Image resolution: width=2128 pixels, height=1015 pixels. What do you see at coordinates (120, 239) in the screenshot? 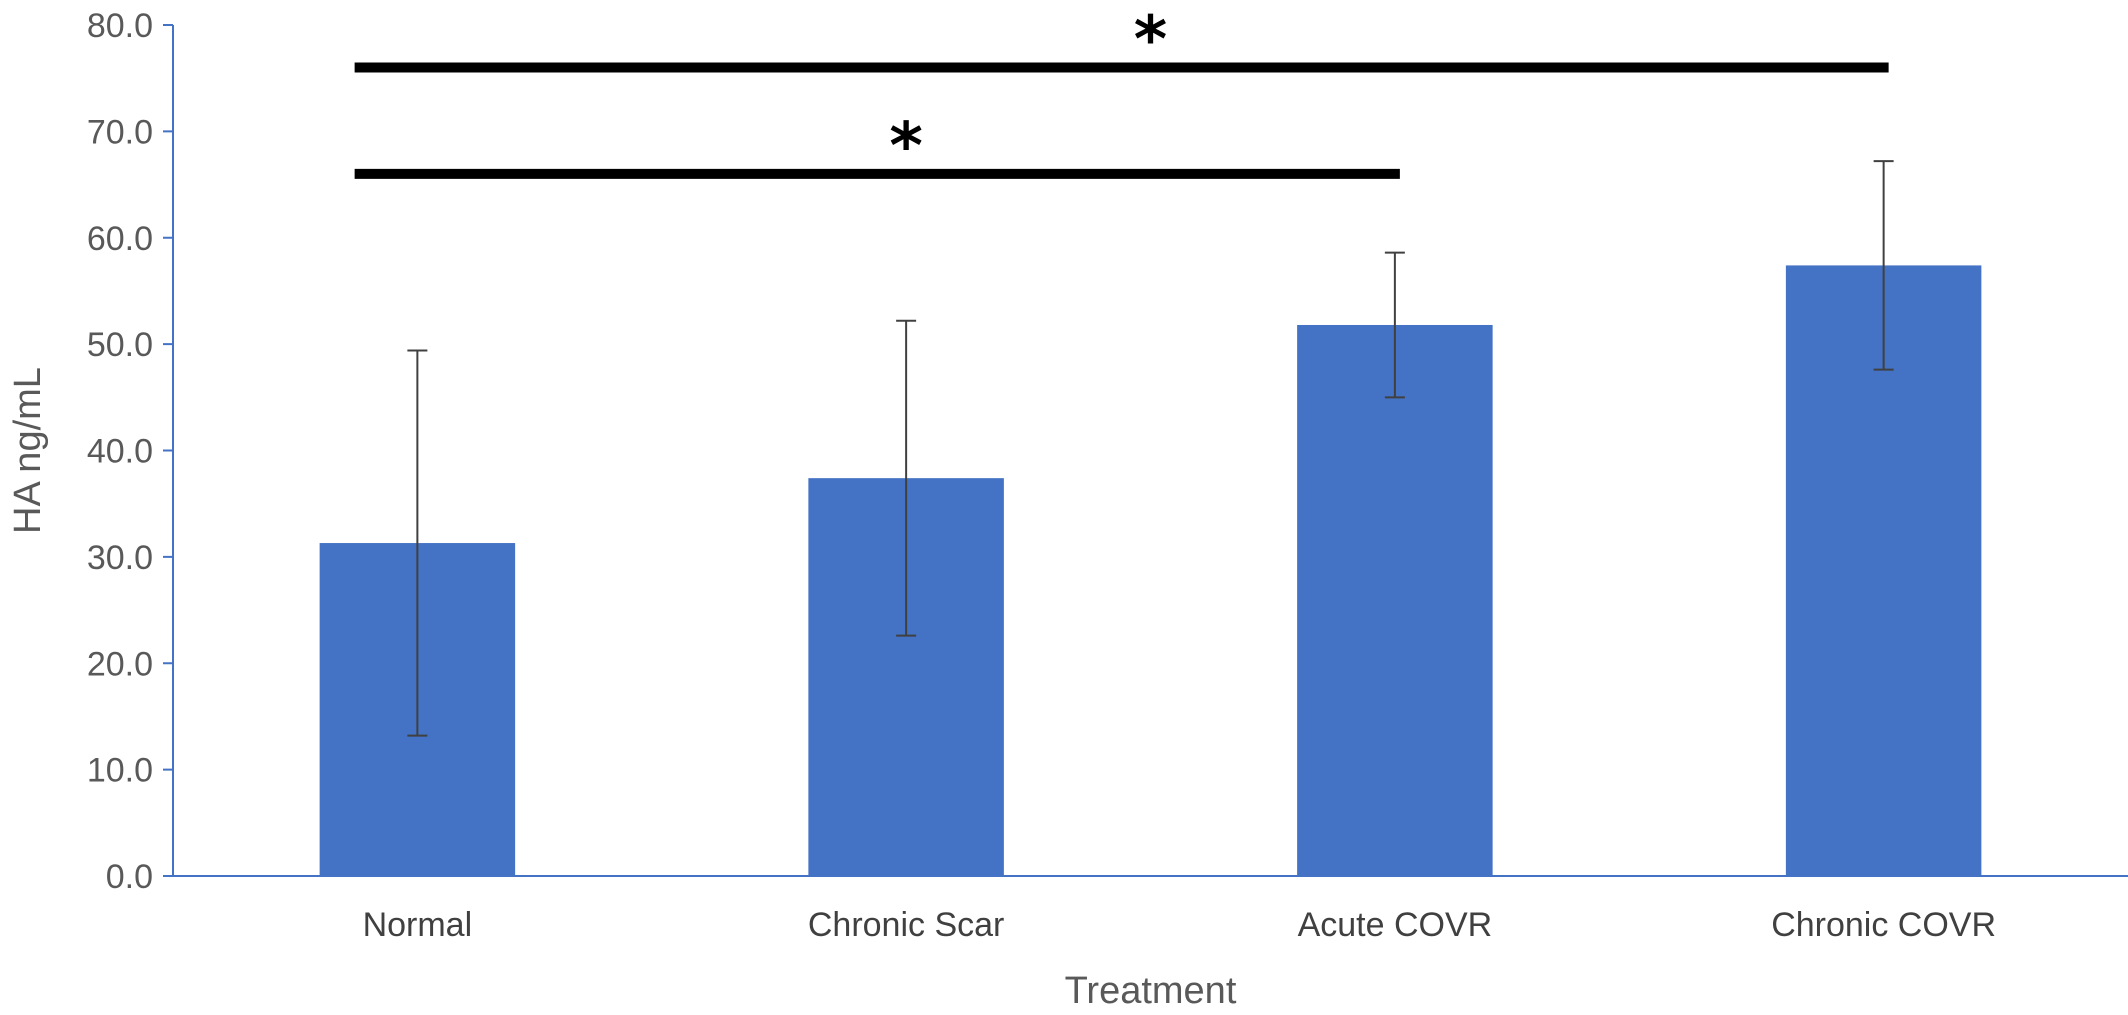
I see `y-tick-label: 60.0` at bounding box center [120, 239].